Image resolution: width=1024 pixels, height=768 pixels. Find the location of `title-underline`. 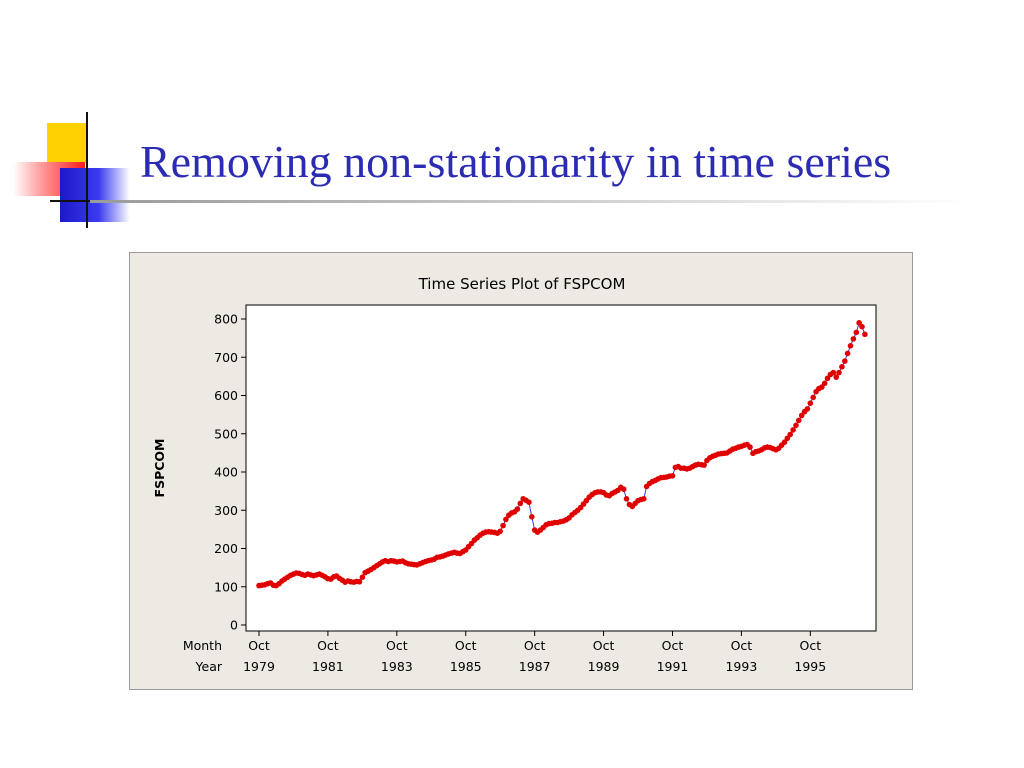

title-underline is located at coordinates (530, 201).